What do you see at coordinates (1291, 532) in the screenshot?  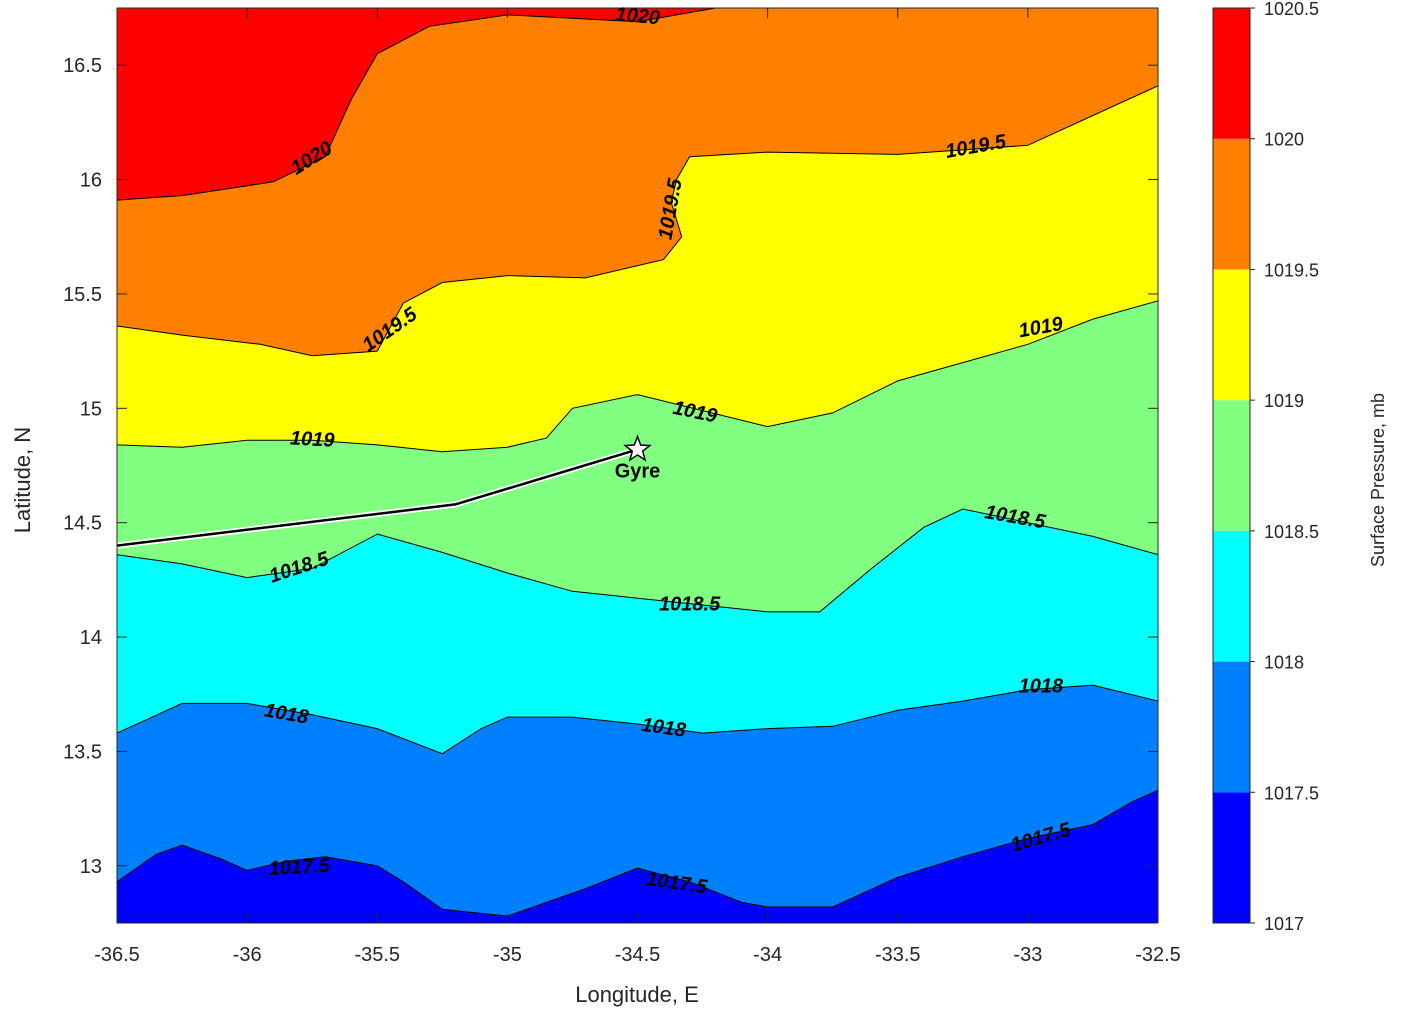 I see `colorbar-tick-label: 1018.5` at bounding box center [1291, 532].